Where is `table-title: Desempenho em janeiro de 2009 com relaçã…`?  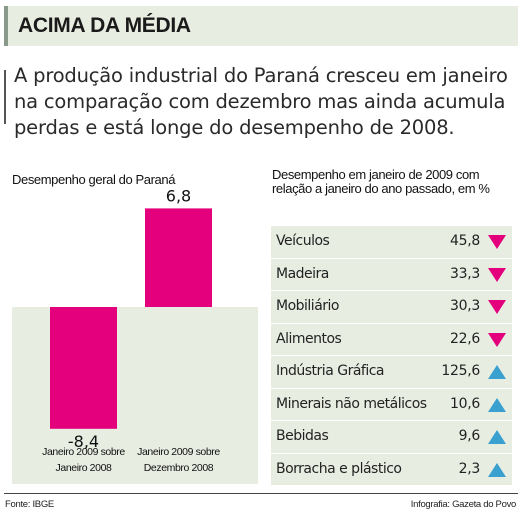
table-title: Desempenho em janeiro de 2009 com relaçã… is located at coordinates (381, 181).